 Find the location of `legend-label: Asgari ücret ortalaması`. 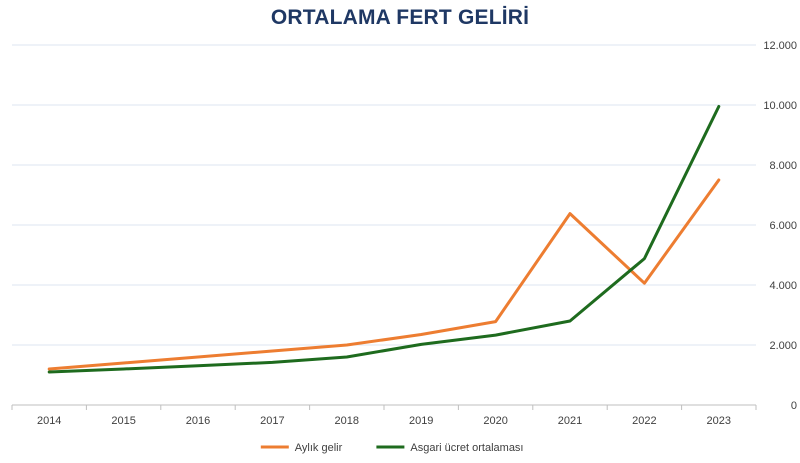

legend-label: Asgari ücret ortalaması is located at coordinates (466, 448).